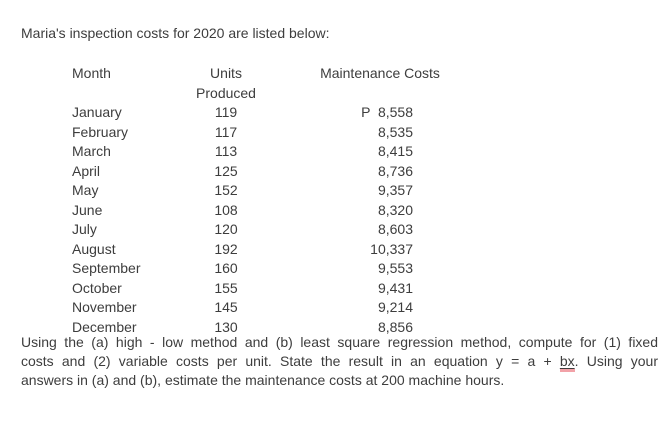  I want to click on table-row: March 113 8,415, so click(260, 152).